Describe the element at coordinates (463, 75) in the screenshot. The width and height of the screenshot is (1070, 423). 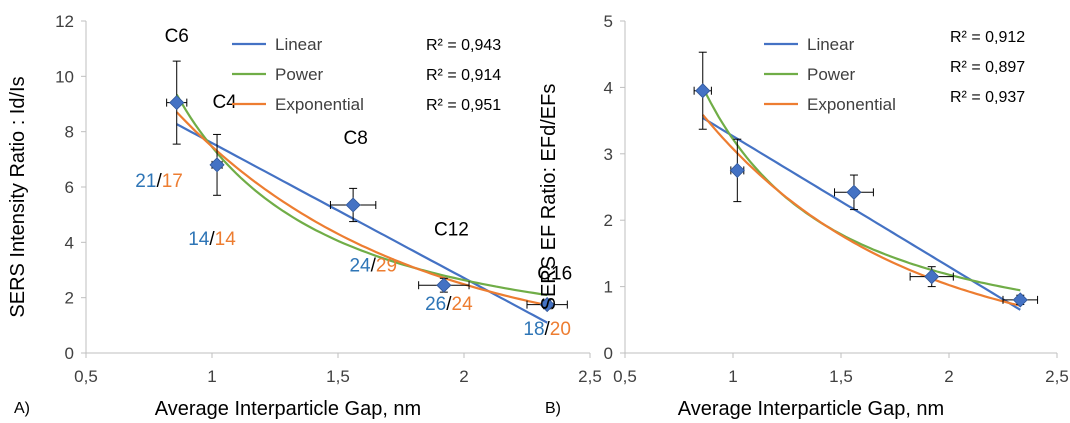
I see `r2-label: R² = 0,914` at that location.